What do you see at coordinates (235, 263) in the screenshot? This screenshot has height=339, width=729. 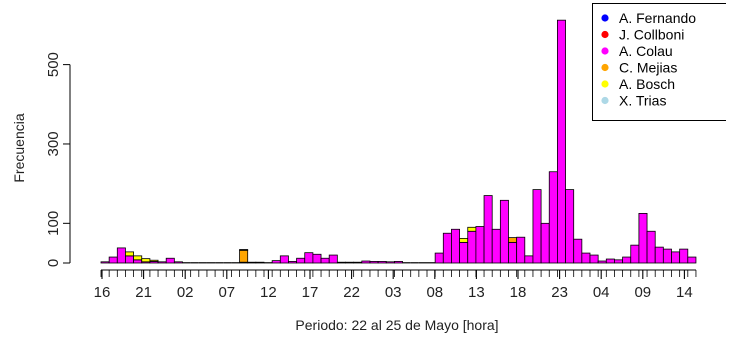 I see `bar-16-empty` at bounding box center [235, 263].